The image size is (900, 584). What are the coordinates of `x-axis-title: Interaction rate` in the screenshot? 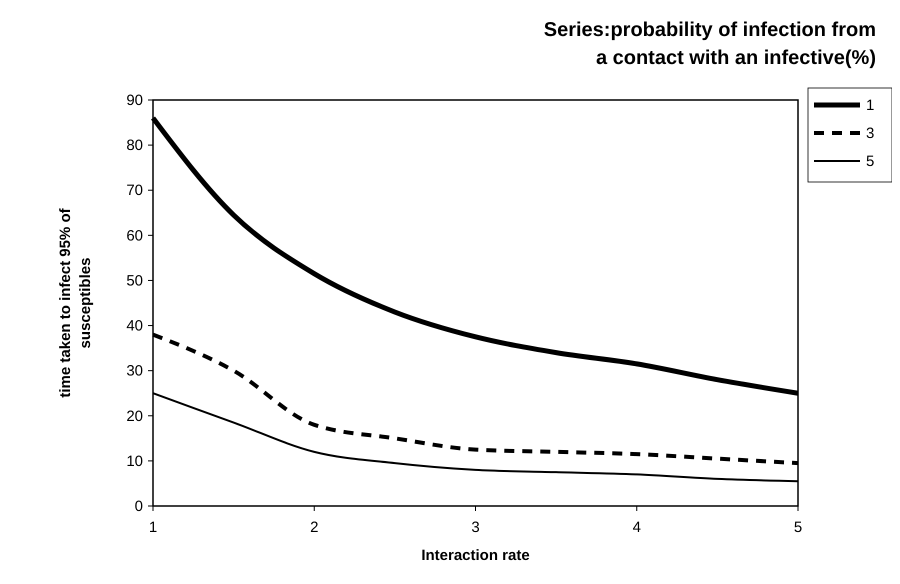 It's located at (475, 555).